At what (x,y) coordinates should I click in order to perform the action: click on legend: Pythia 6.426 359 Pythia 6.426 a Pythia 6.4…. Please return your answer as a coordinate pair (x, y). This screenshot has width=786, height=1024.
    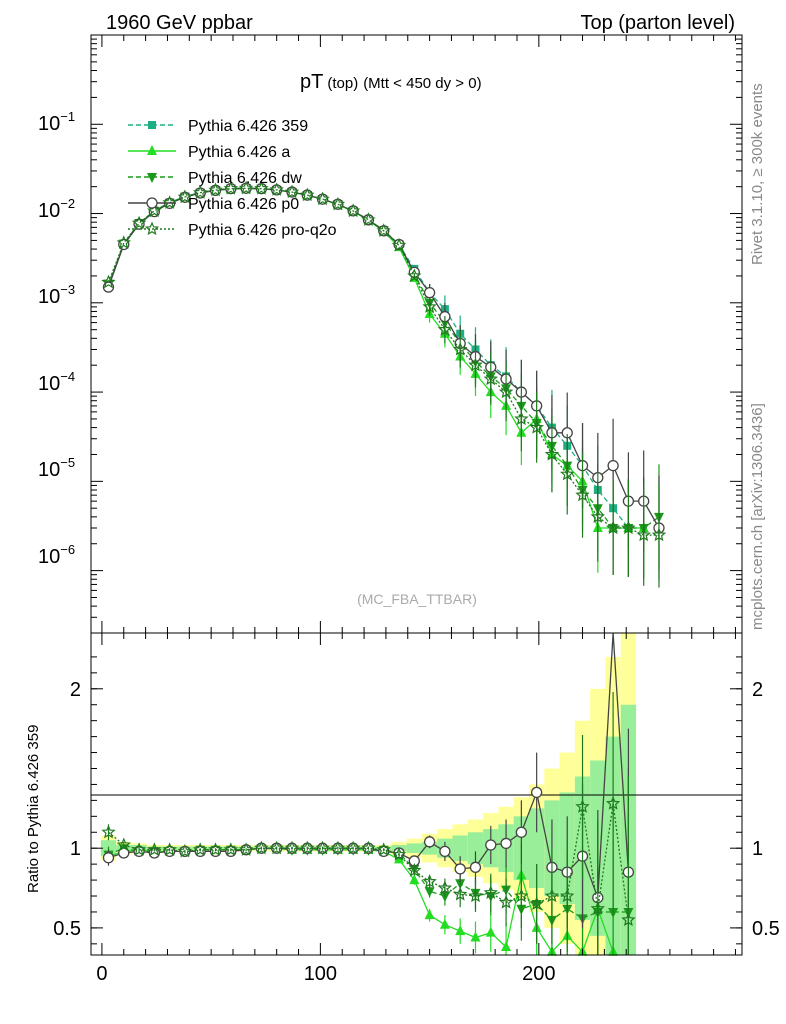
    Looking at the image, I should click on (232, 178).